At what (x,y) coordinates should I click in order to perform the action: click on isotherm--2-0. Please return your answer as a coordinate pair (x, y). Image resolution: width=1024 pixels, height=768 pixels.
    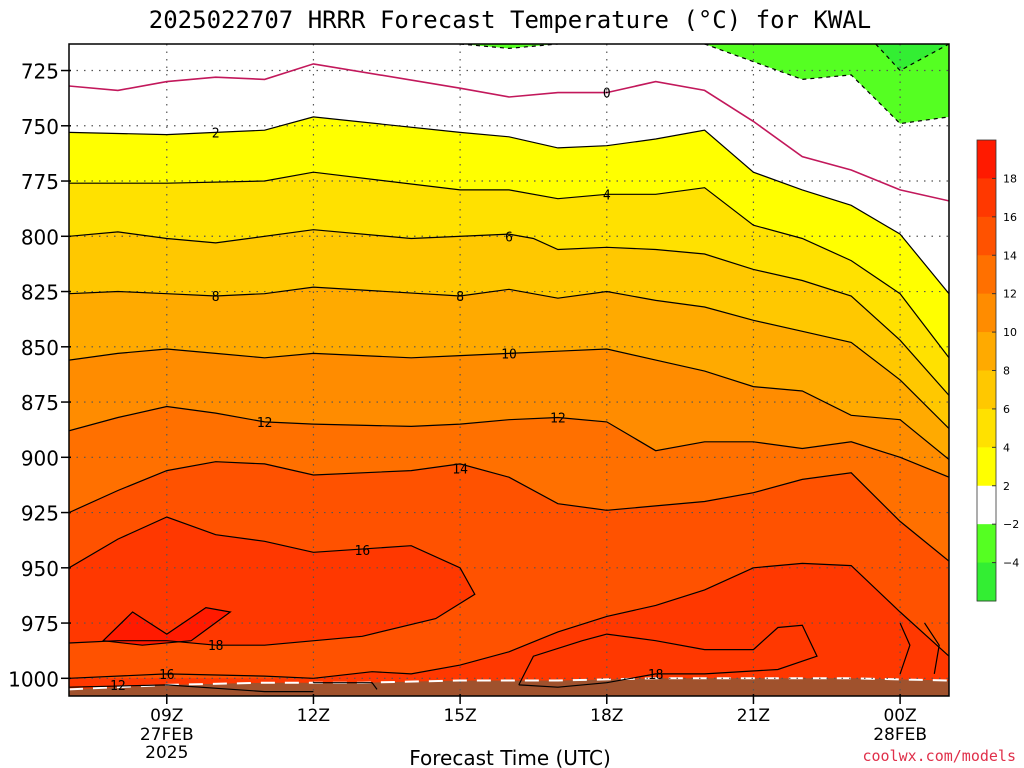
    Looking at the image, I should click on (509, 47).